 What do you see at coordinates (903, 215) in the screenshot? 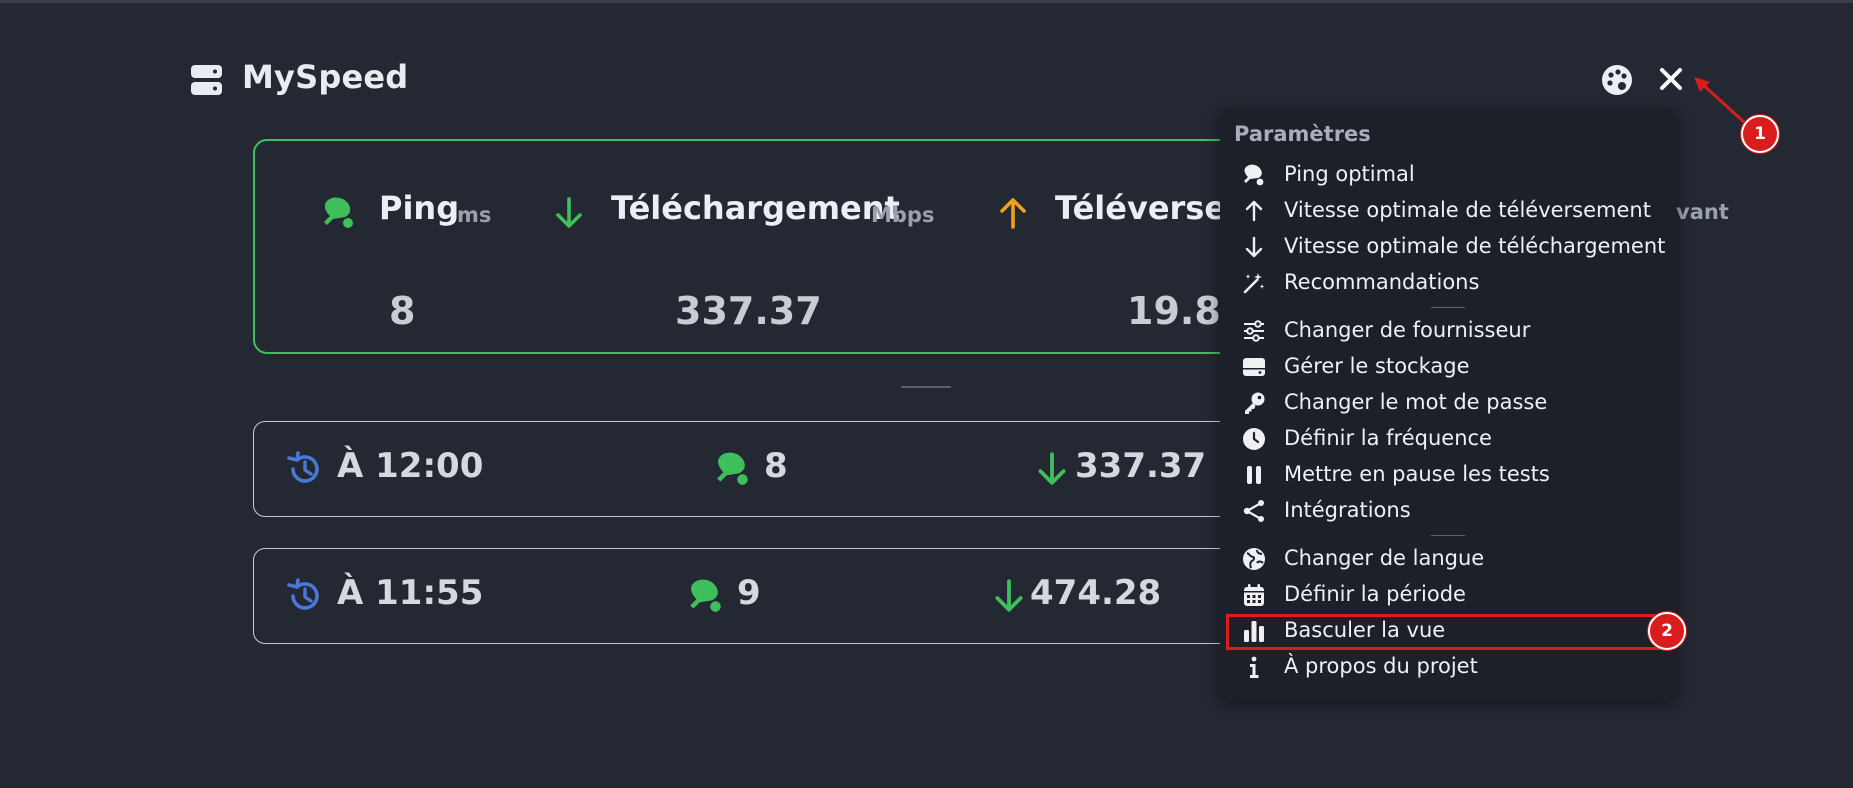
I see `download-unit: Mbps` at bounding box center [903, 215].